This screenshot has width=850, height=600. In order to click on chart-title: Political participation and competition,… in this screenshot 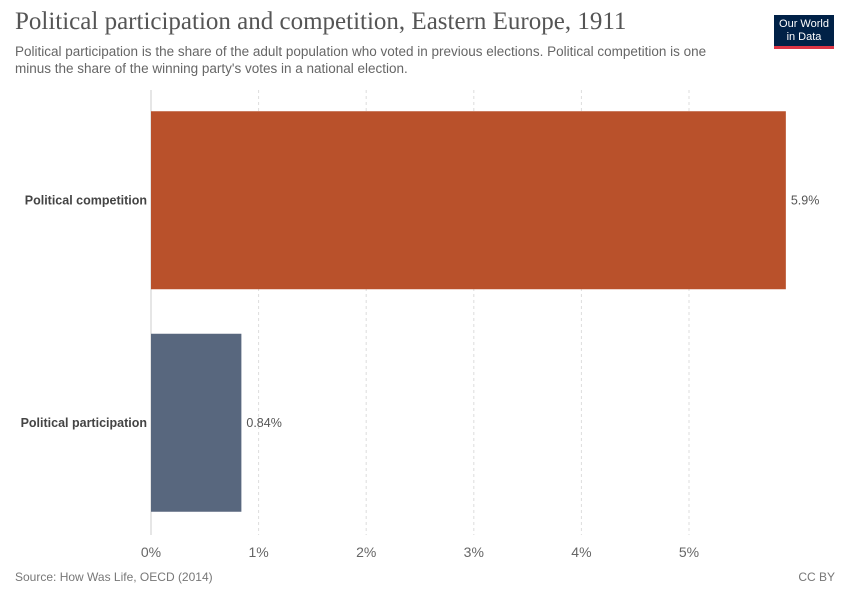, I will do `click(321, 21)`.